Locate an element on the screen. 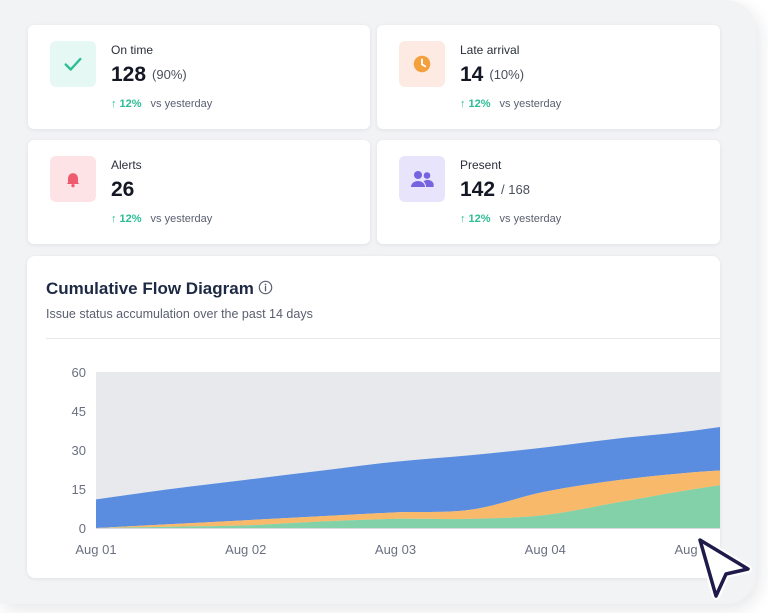 Image resolution: width=768 pixels, height=613 pixels. stat-percent: (10%) is located at coordinates (507, 74).